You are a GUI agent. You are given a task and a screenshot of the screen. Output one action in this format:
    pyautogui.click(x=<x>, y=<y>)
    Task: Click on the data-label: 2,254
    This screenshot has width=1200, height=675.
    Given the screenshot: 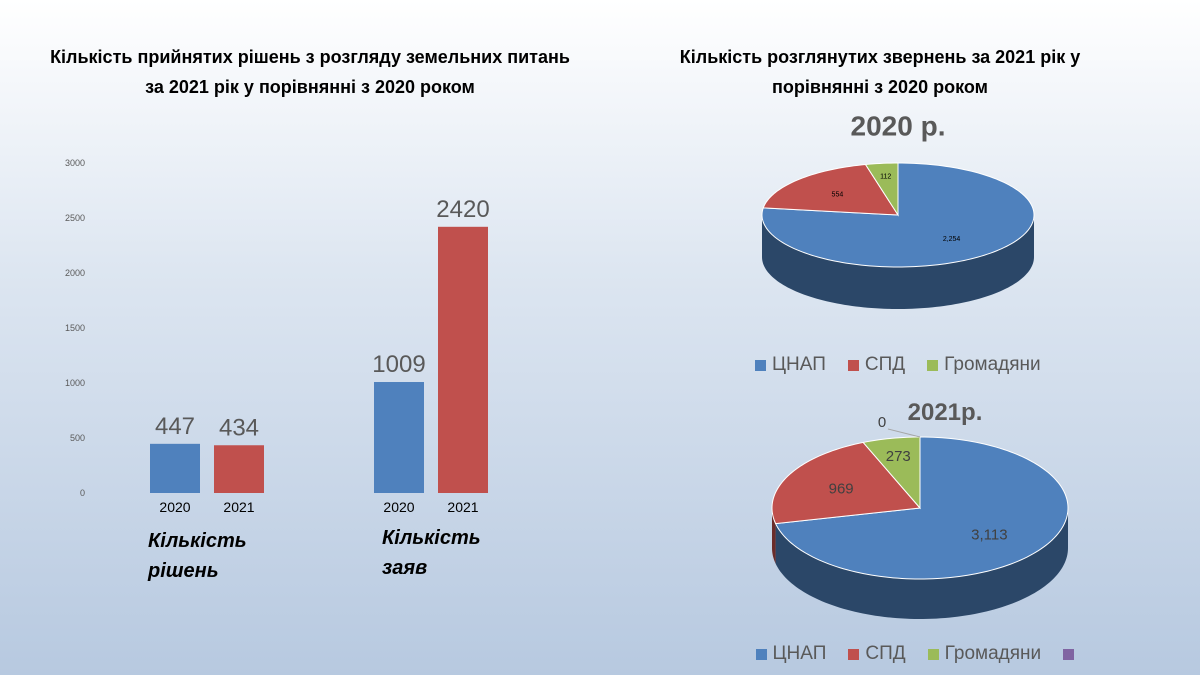 What is the action you would take?
    pyautogui.click(x=952, y=239)
    